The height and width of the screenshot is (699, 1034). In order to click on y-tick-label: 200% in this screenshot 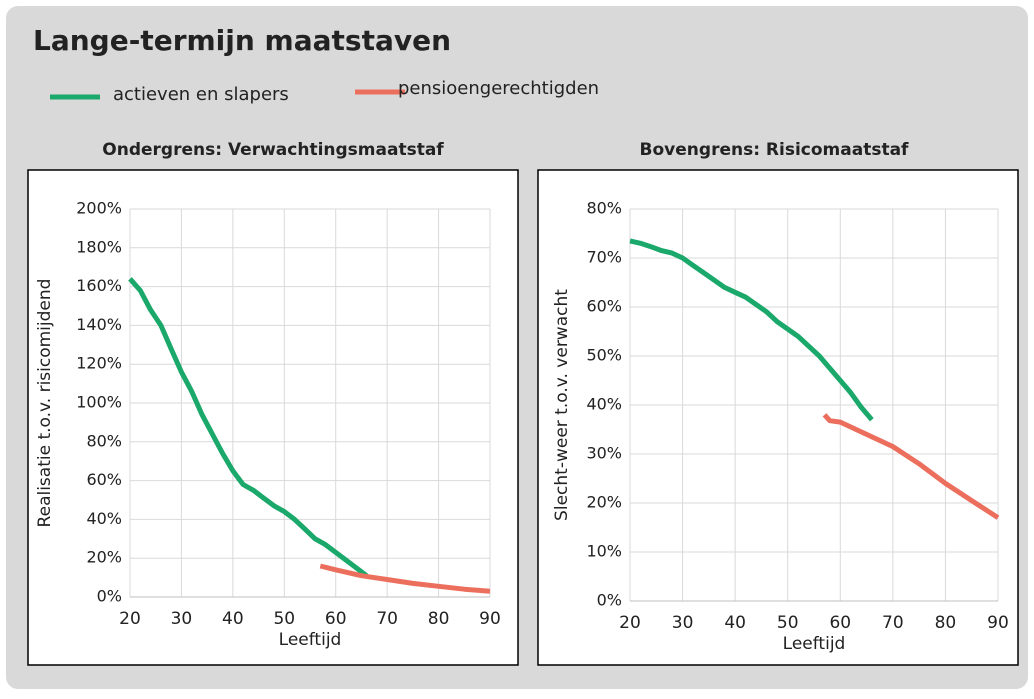, I will do `click(99, 208)`.